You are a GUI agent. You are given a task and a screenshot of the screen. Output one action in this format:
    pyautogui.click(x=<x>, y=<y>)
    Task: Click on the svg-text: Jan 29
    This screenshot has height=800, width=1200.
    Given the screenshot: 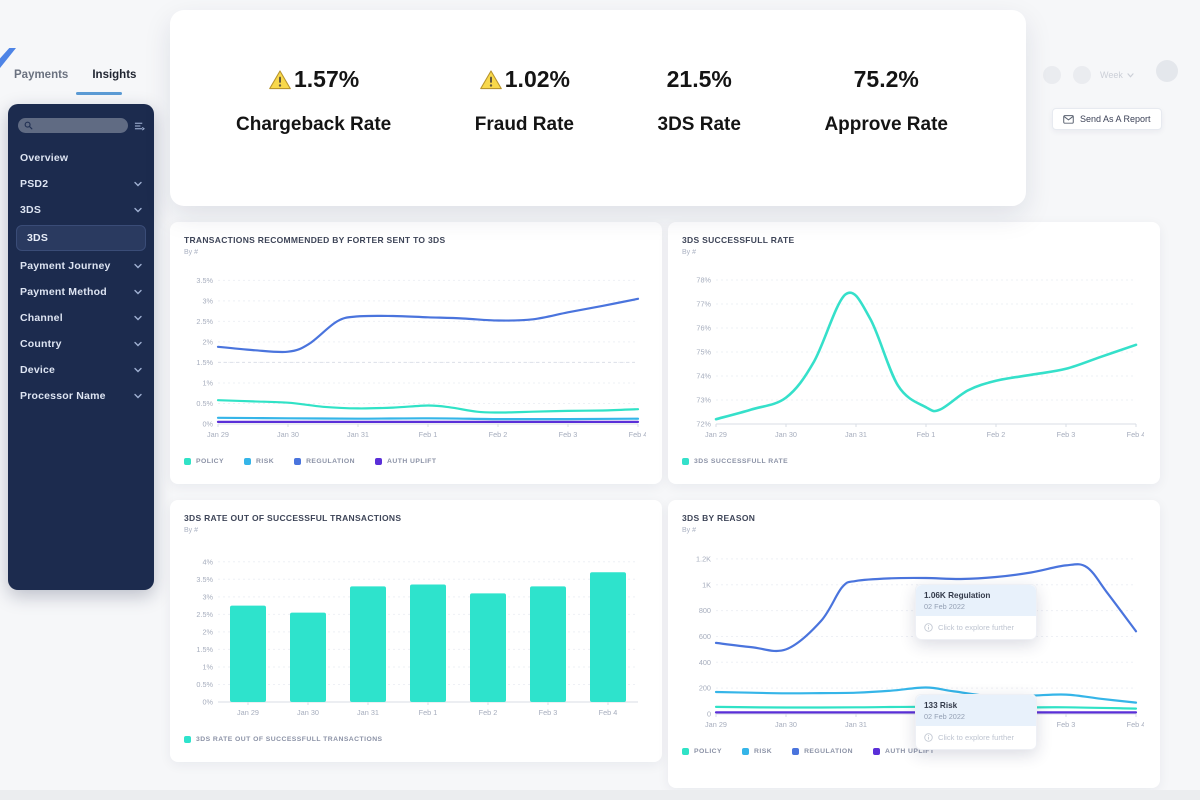 What is the action you would take?
    pyautogui.click(x=218, y=434)
    